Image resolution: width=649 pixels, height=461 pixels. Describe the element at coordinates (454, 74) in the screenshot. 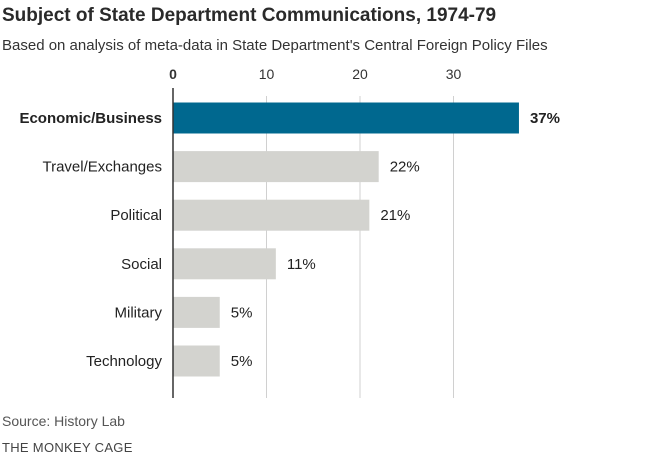

I see `x-tick-label: 30` at that location.